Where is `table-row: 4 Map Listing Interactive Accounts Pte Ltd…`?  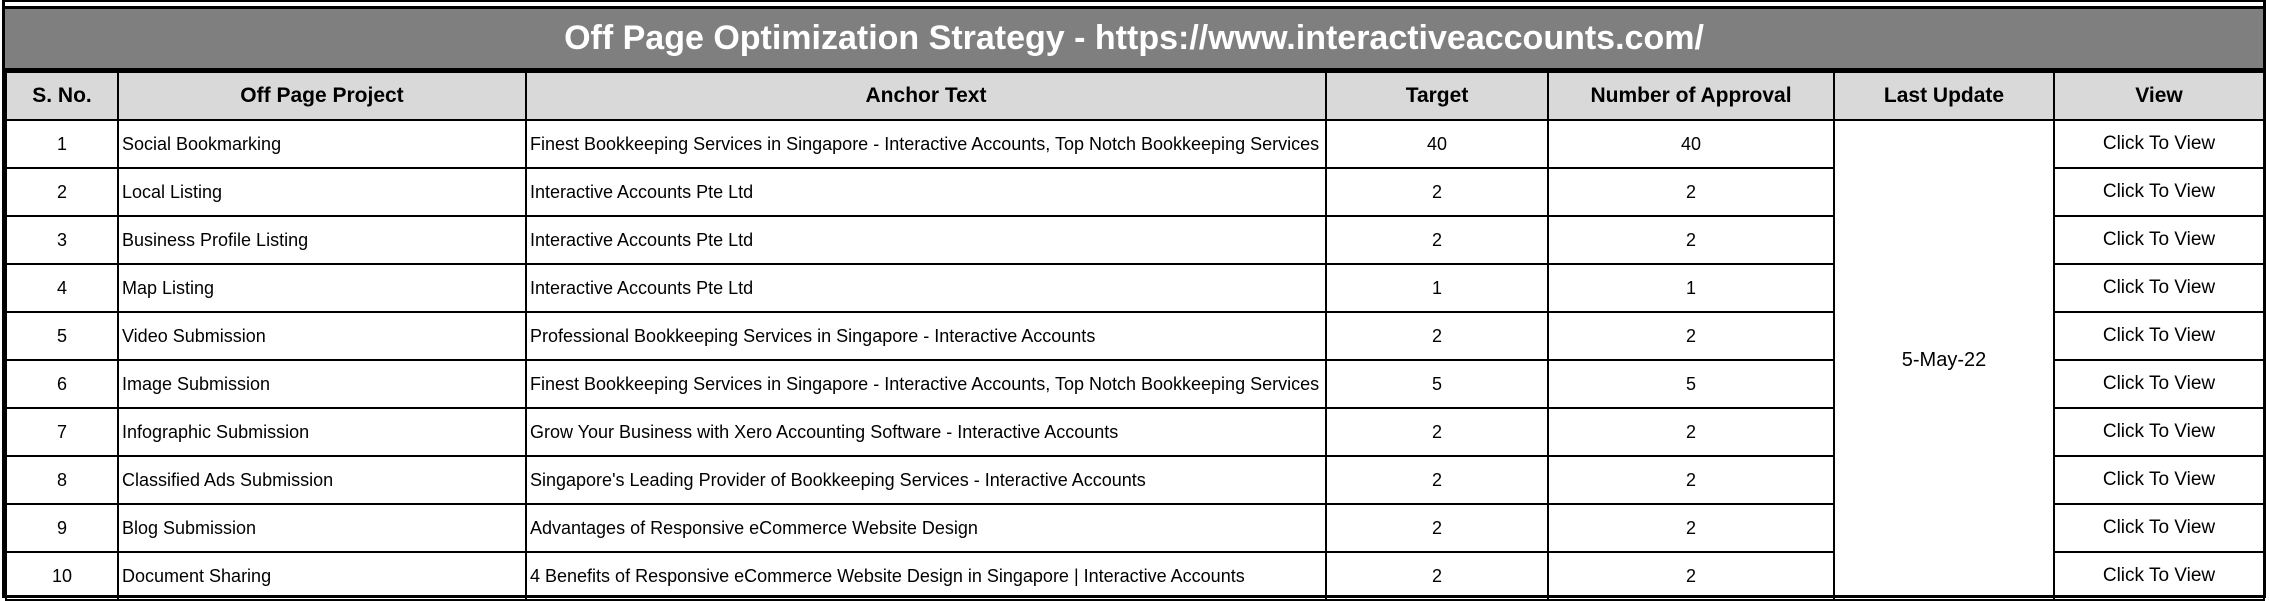
table-row: 4 Map Listing Interactive Accounts Pte Ltd… is located at coordinates (1135, 288).